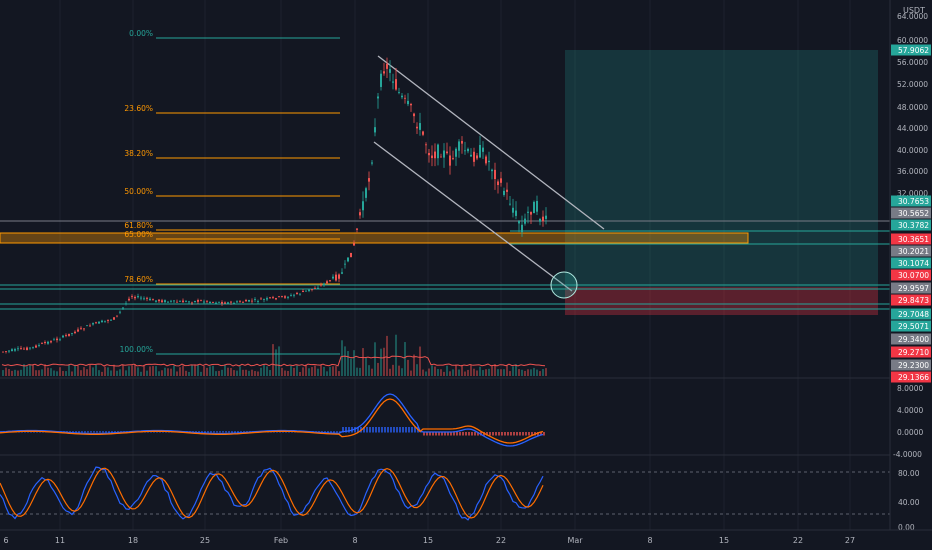  I want to click on price-tick-label: 44.0000, so click(912, 128).